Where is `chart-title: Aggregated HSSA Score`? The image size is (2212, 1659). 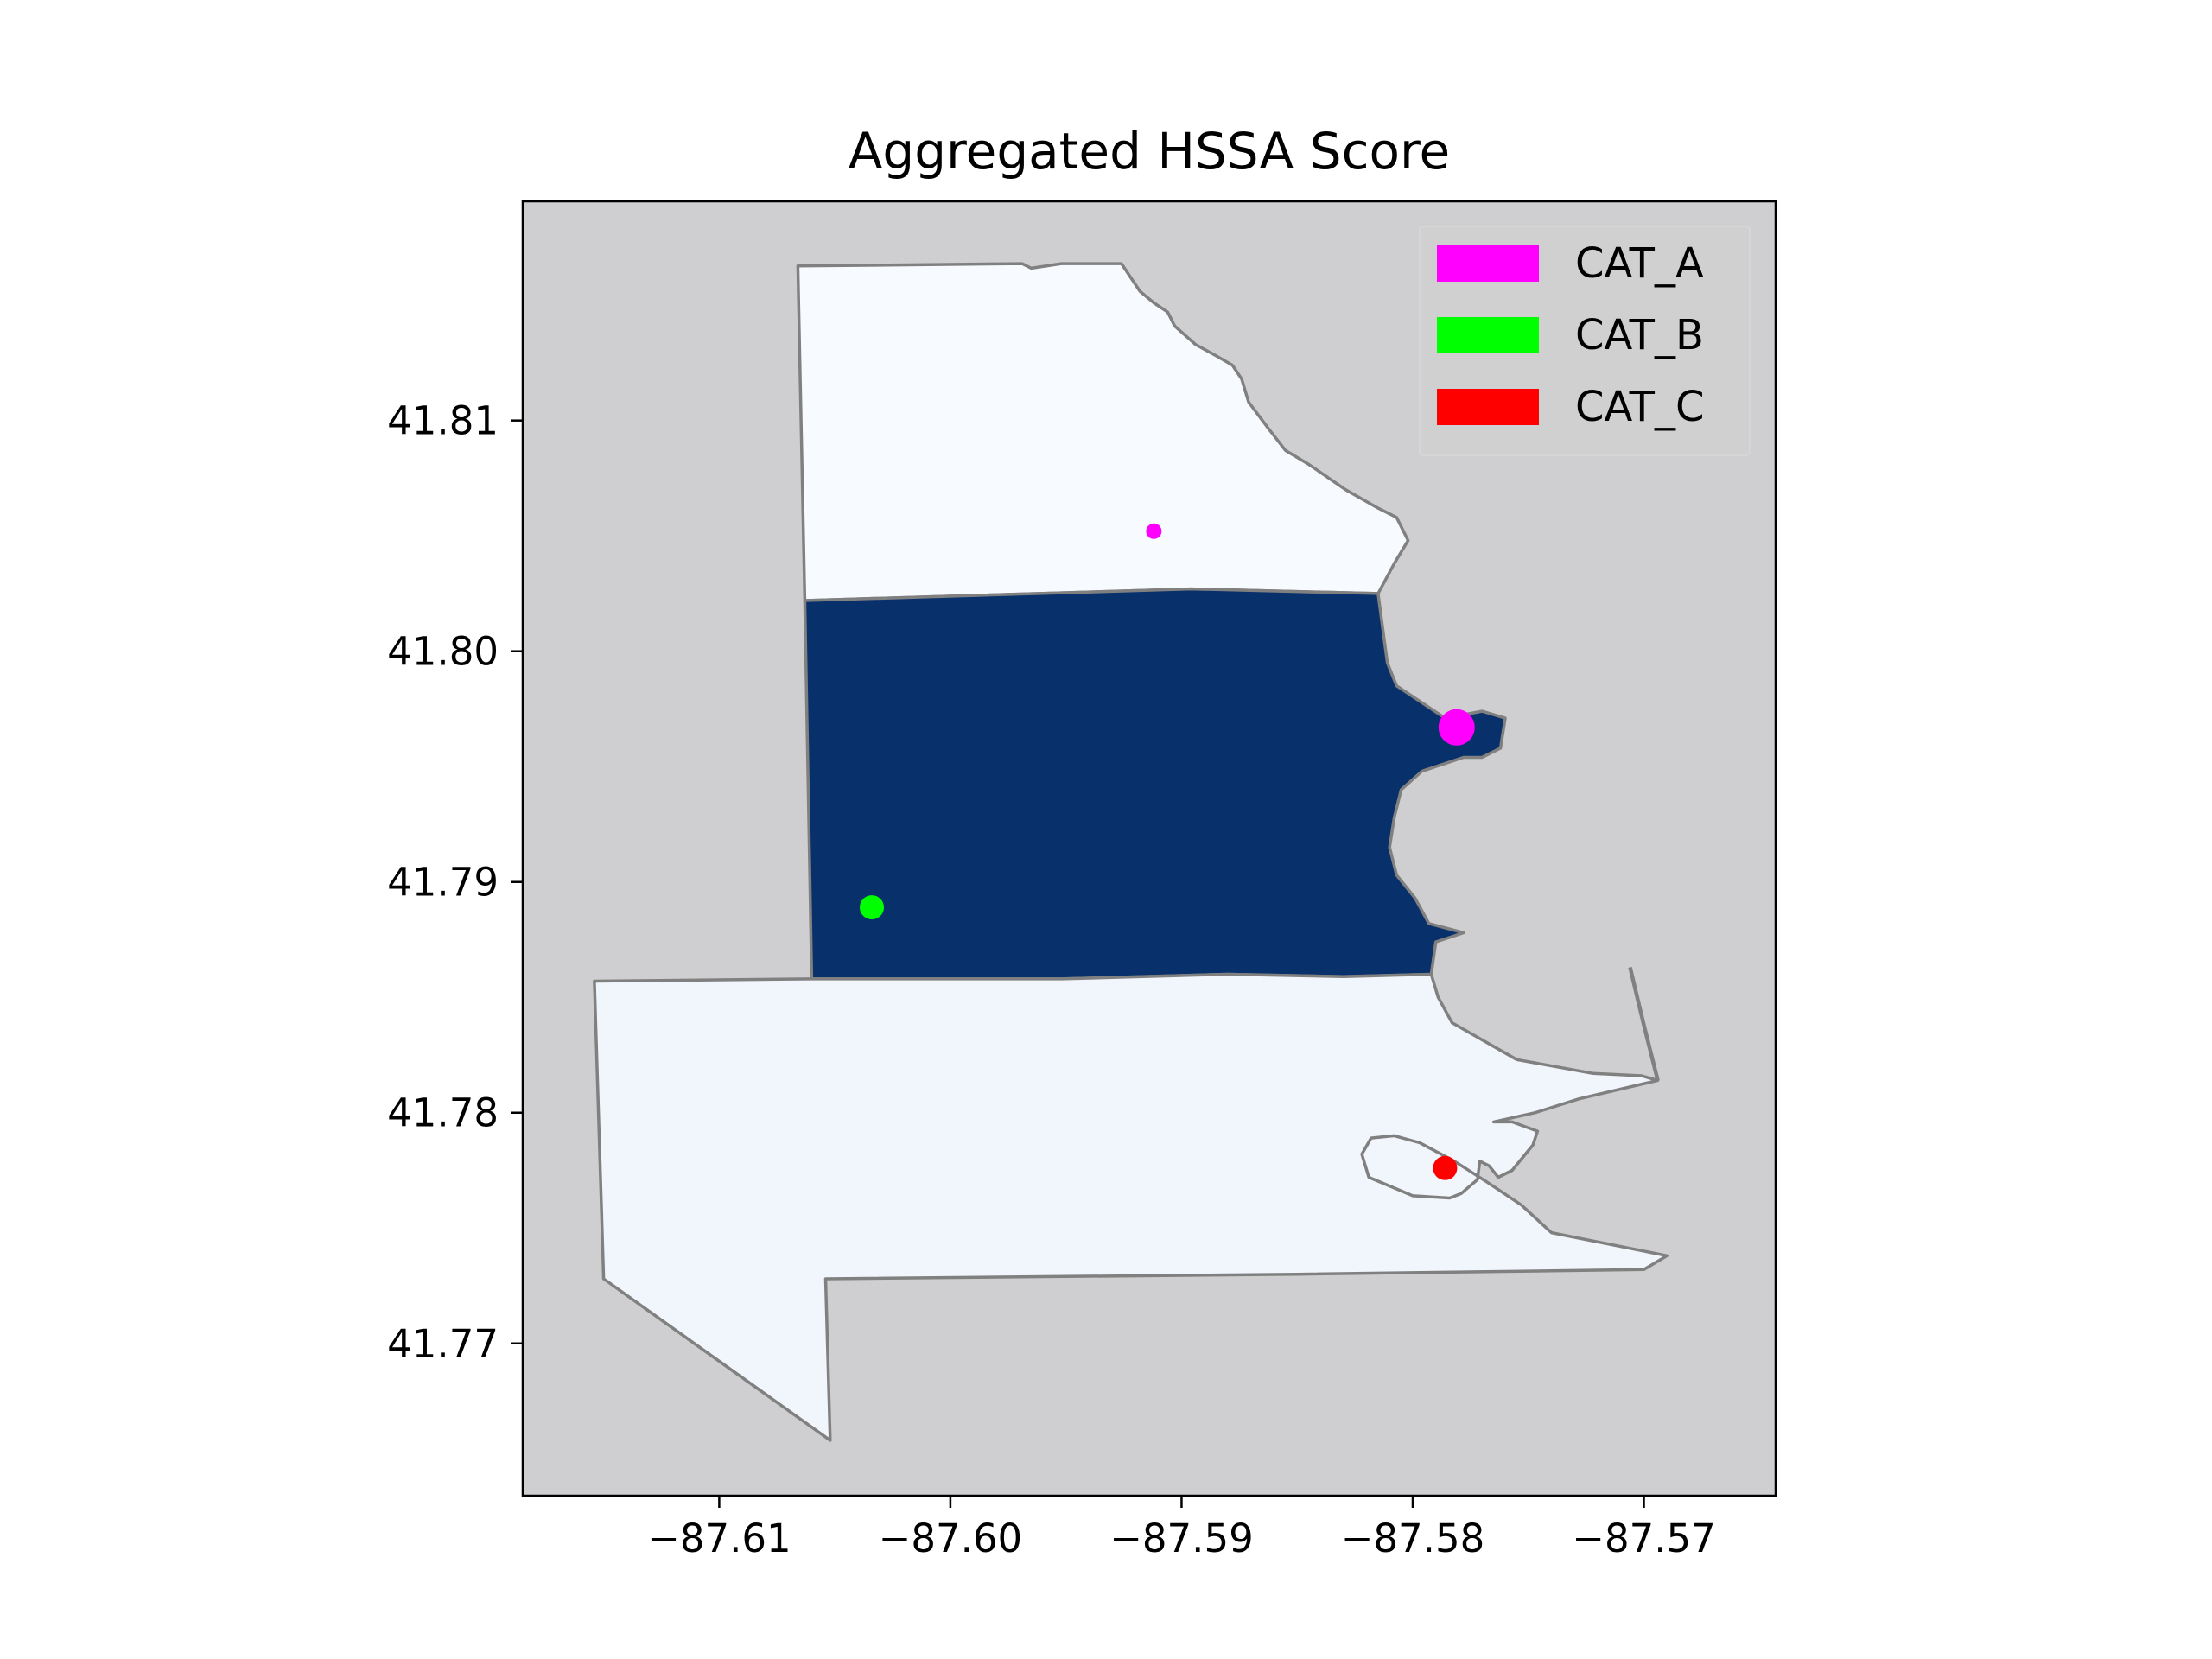
chart-title: Aggregated HSSA Score is located at coordinates (1149, 151).